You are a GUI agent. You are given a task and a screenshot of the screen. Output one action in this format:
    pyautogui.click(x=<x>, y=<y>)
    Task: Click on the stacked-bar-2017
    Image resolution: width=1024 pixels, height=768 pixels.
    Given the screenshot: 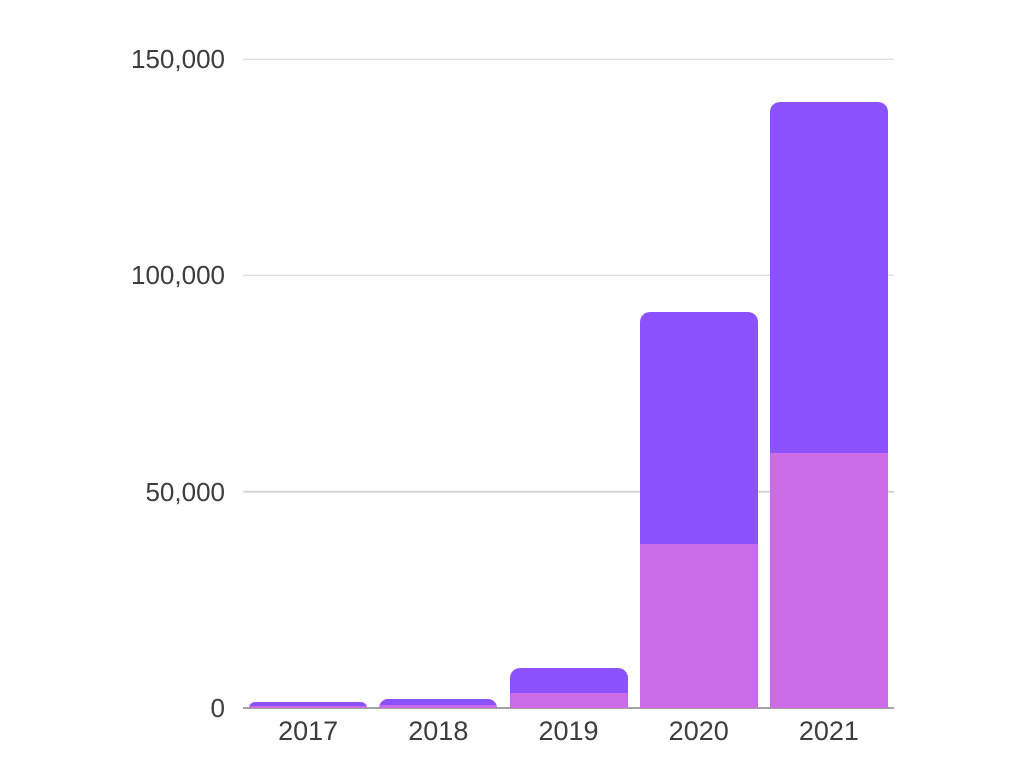 What is the action you would take?
    pyautogui.click(x=308, y=704)
    